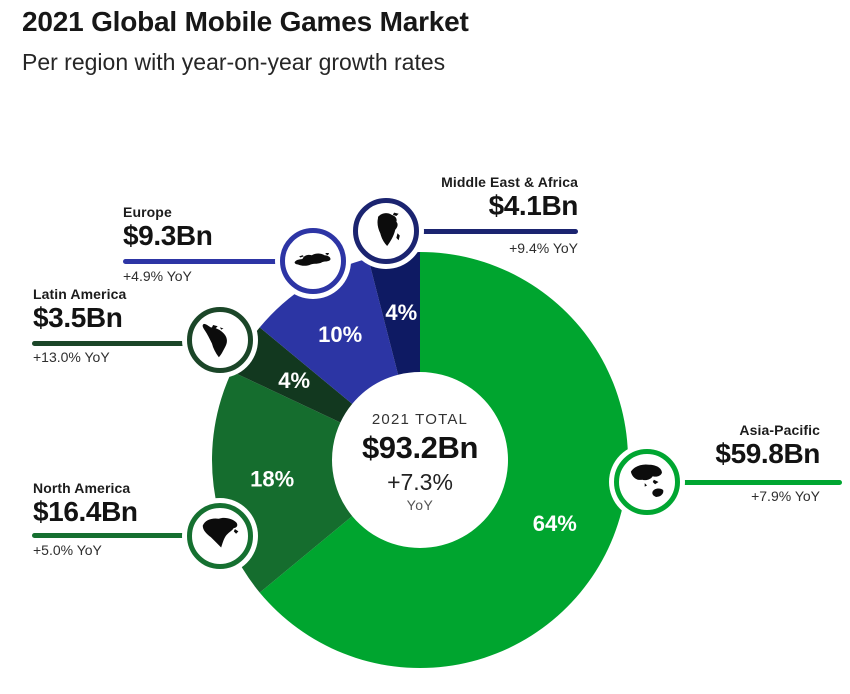 The image size is (850, 694). I want to click on region-value: $3.5Bn, so click(78, 317).